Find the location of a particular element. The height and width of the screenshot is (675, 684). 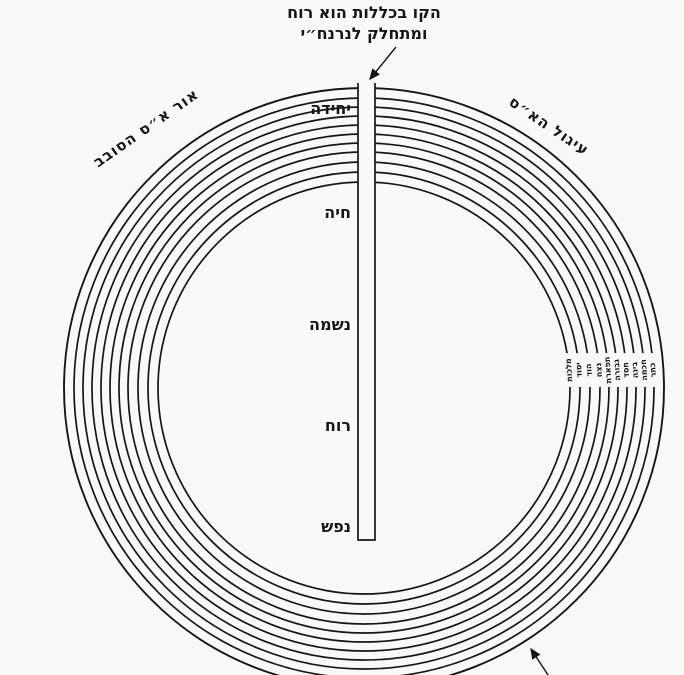

ring-label-binah: בינה is located at coordinates (635, 370).